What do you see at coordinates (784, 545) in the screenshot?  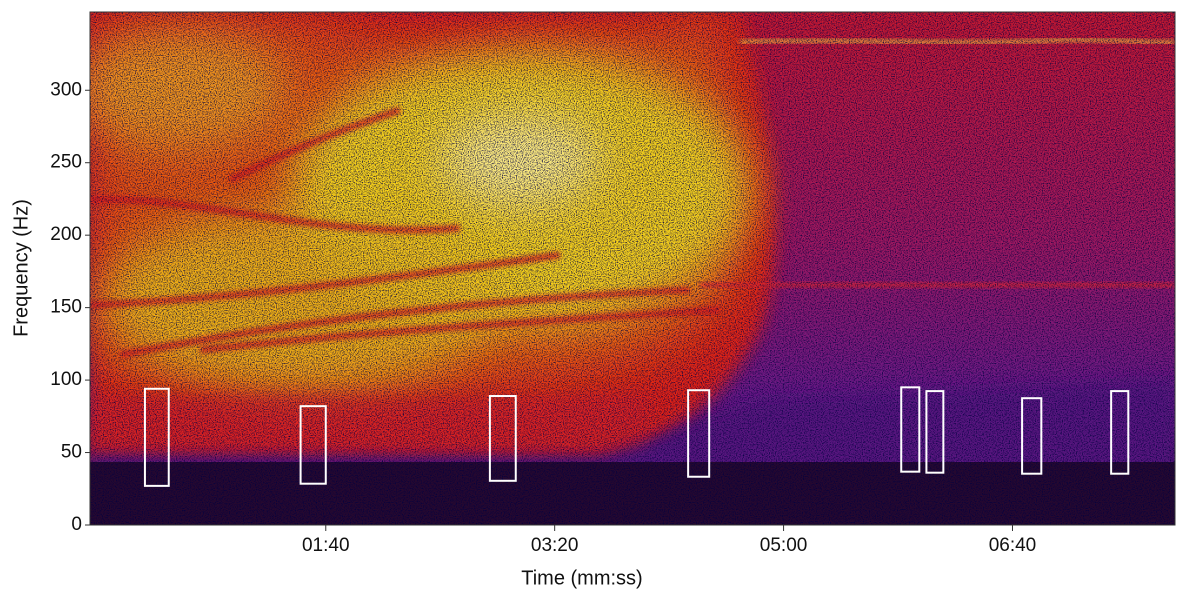 I see `x-tick-label: 05:00` at bounding box center [784, 545].